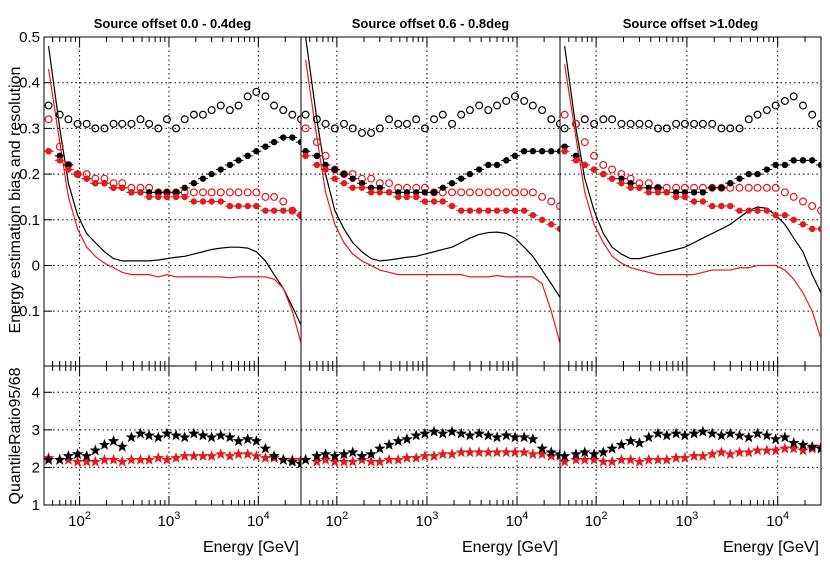 The width and height of the screenshot is (830, 563). Describe the element at coordinates (692, 170) in the screenshot. I see `bias-line-black` at that location.